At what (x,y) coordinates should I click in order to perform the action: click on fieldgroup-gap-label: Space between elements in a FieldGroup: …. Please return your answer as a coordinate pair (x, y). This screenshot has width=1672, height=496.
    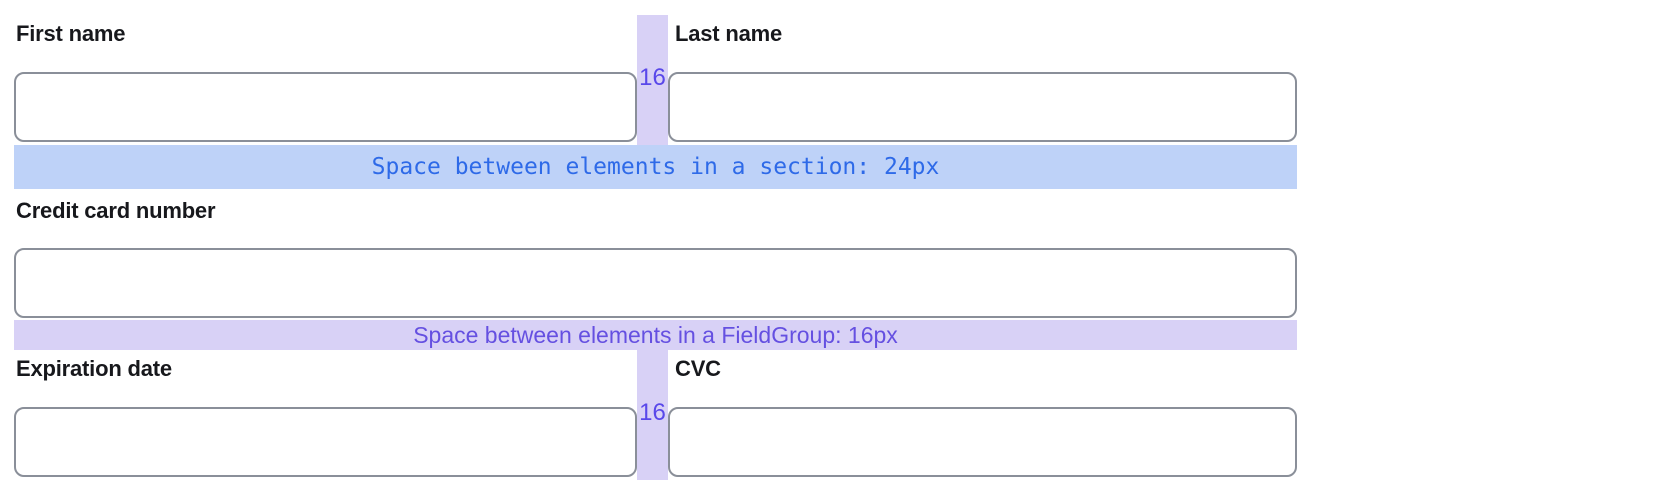
    Looking at the image, I should click on (655, 334).